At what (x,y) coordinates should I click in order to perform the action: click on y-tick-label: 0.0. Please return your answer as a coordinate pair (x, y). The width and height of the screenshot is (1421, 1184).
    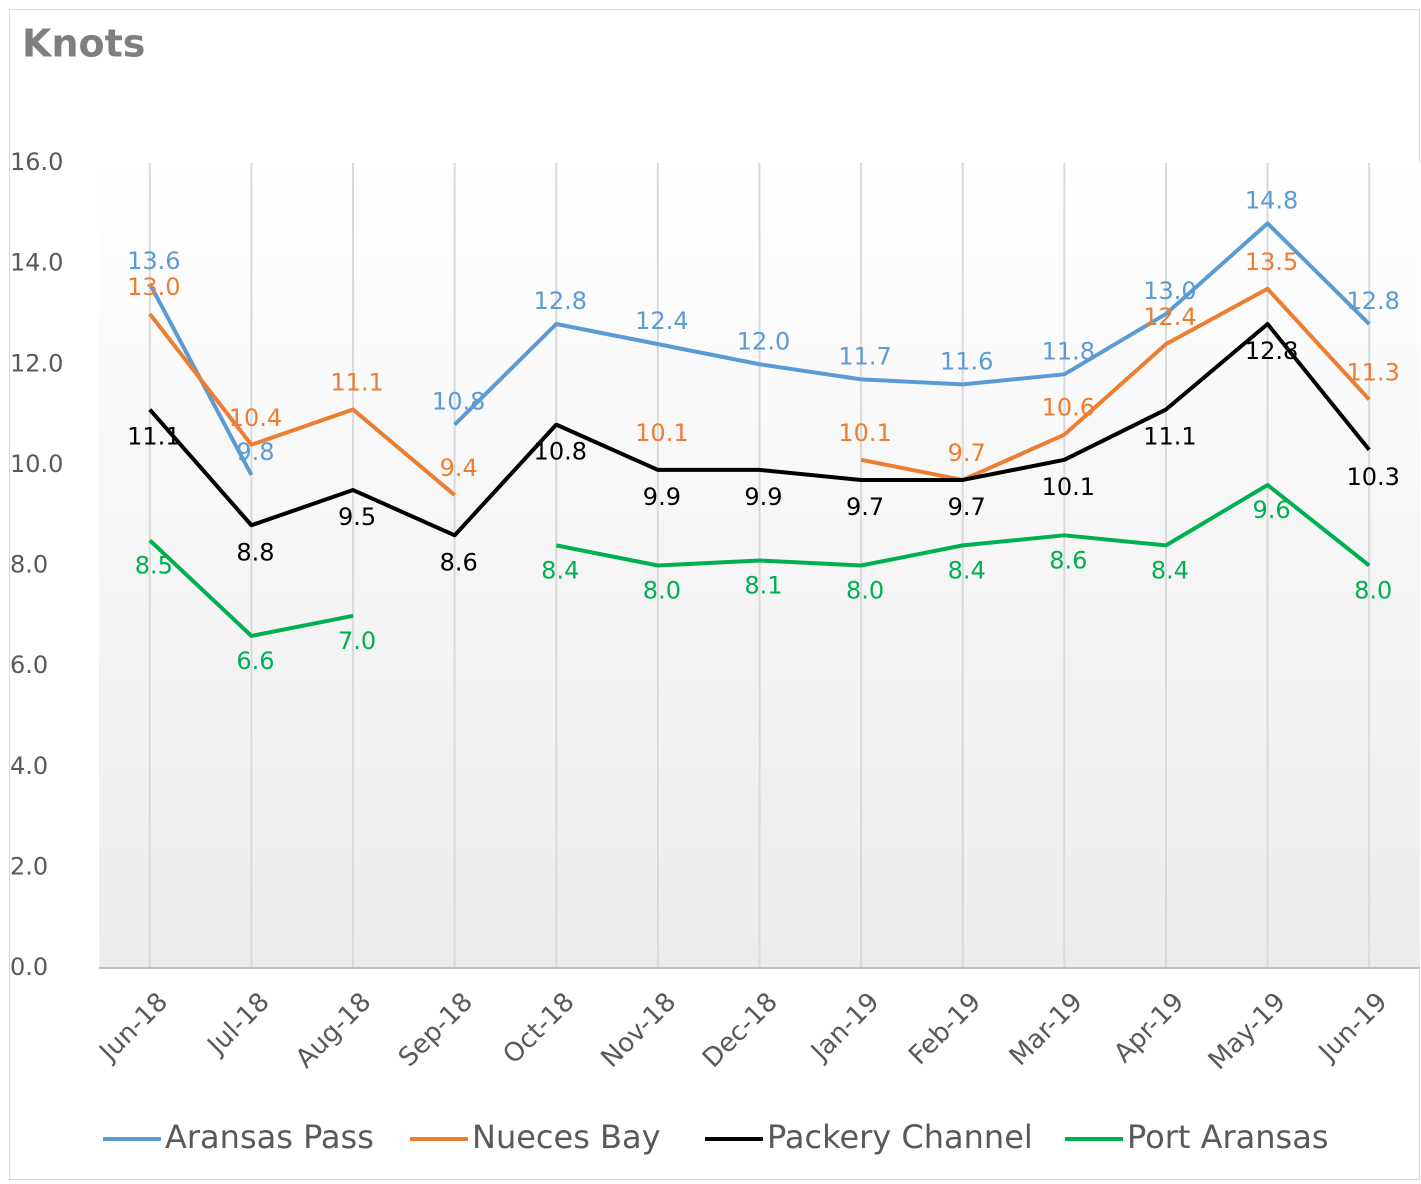
    Looking at the image, I should click on (29, 967).